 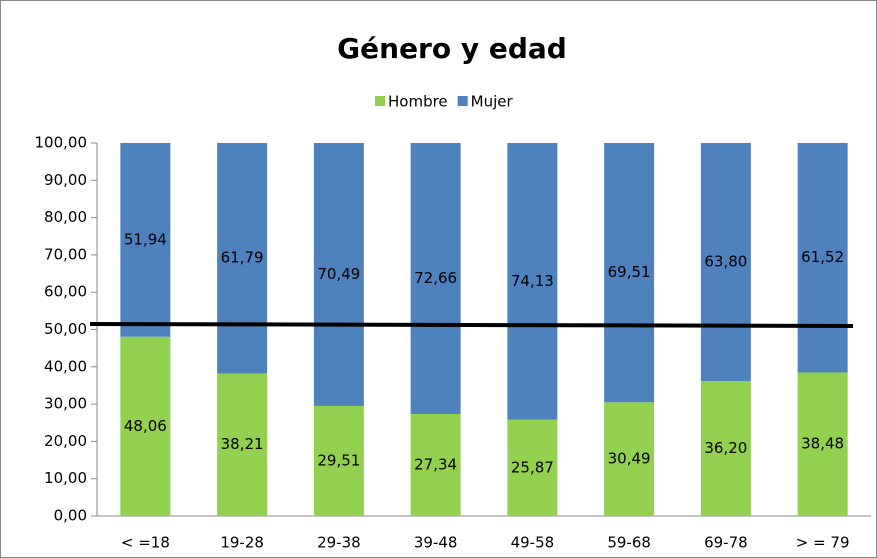 I want to click on data-label: 70,49, so click(x=338, y=274).